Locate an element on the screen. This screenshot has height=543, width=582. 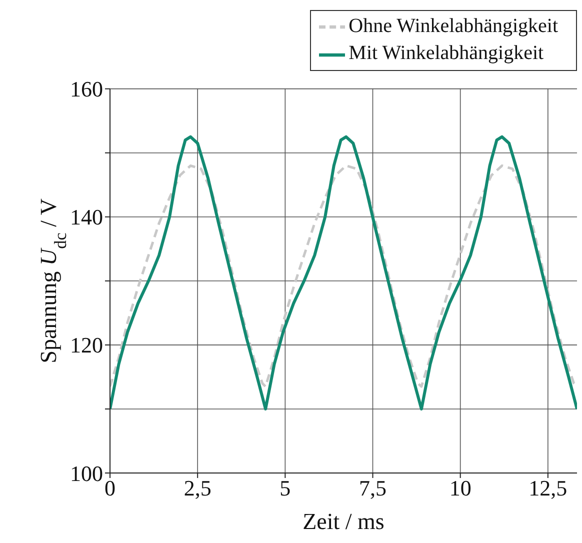
x-tick-label: 0 is located at coordinates (110, 488).